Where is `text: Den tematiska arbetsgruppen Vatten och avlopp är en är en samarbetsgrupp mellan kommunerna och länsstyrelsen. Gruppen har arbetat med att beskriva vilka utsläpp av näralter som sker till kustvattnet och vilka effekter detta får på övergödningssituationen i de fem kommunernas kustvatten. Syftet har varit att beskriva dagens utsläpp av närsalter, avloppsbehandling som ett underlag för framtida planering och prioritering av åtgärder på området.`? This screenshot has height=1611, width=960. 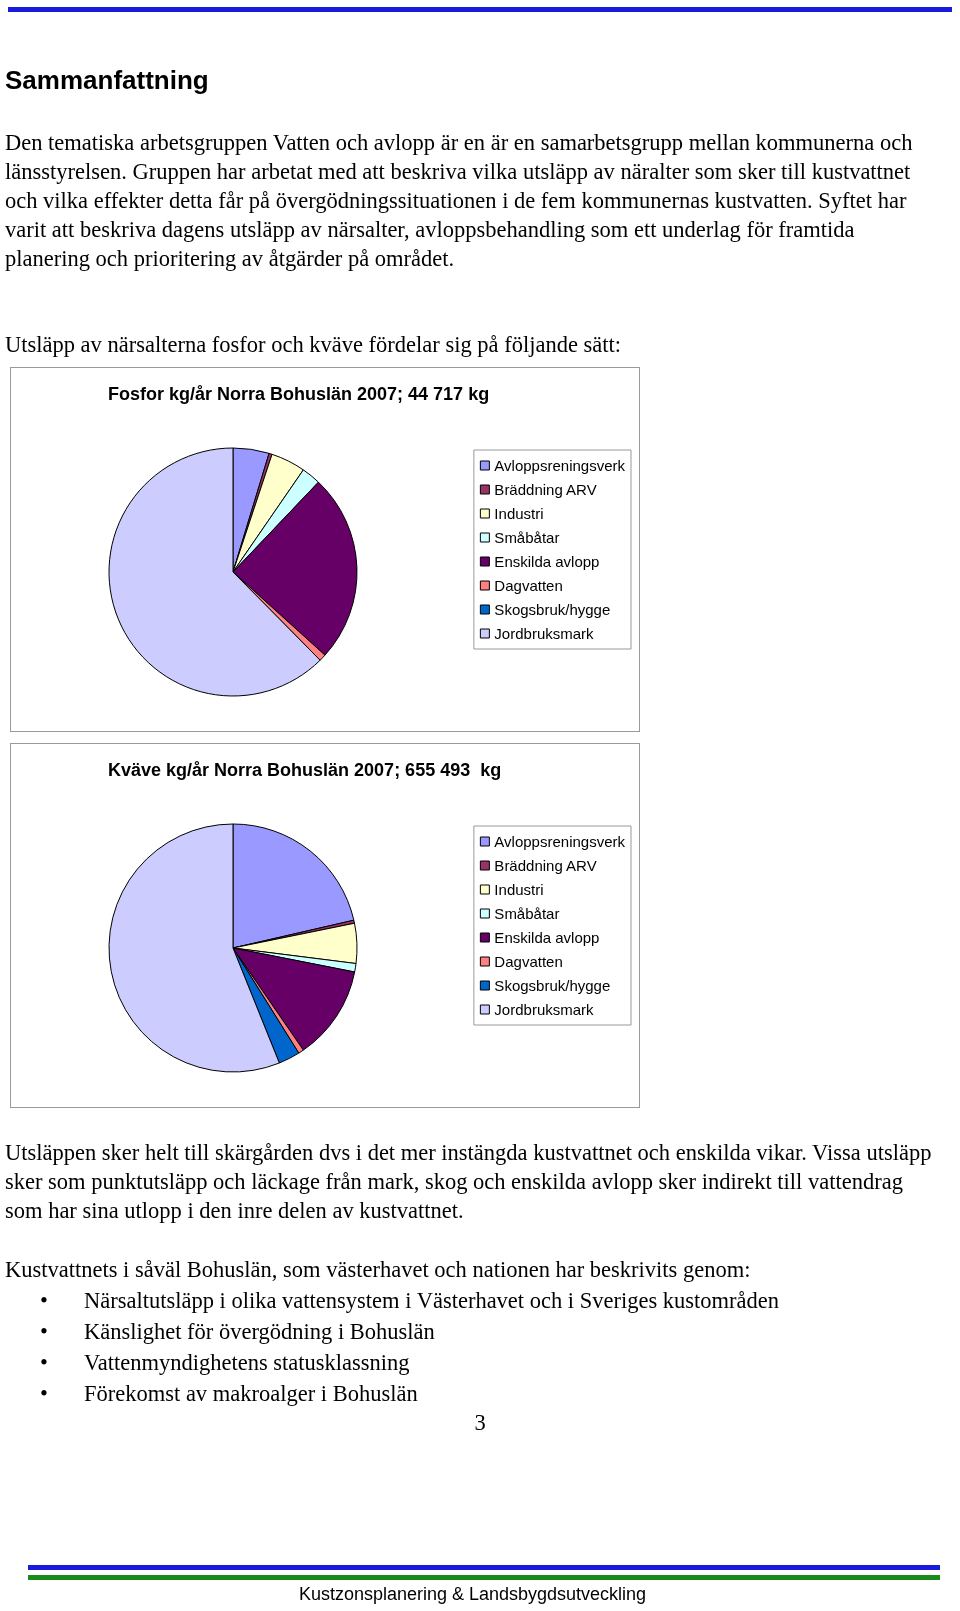
text: Den tematiska arbetsgruppen Vatten och avlopp är en är en samarbetsgrupp mellan kommunerna och länsstyrelsen. Gruppen har arbetat med att beskriva vilka utsläpp av näralter som sker till kustvattnet och vilka effekter detta får på övergödningssituationen i de fem kommunernas kustvatten. Syftet har varit att beskriva dagens utsläpp av närsalter, avloppsbehandling som ett underlag för framtida planering och prioritering av åtgärder på området. is located at coordinates (459, 201).